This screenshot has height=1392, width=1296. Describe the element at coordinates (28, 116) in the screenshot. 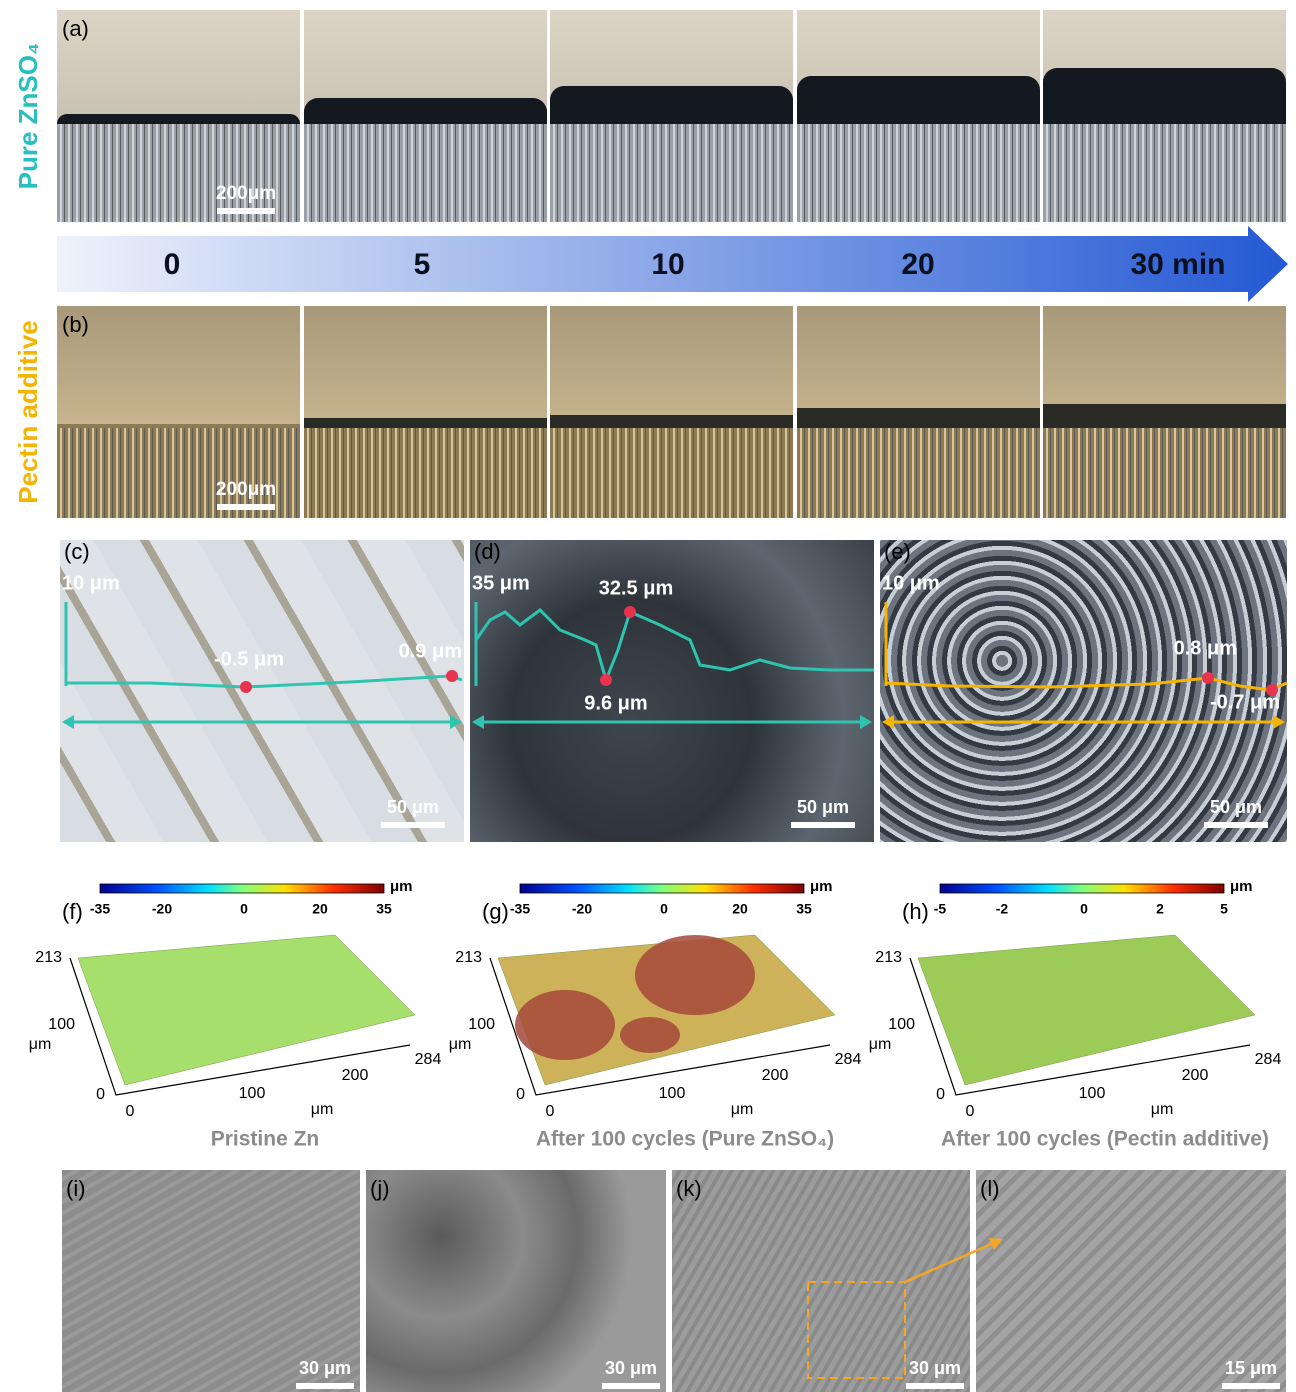

I see `row-label: Pure ZnSO₄` at that location.